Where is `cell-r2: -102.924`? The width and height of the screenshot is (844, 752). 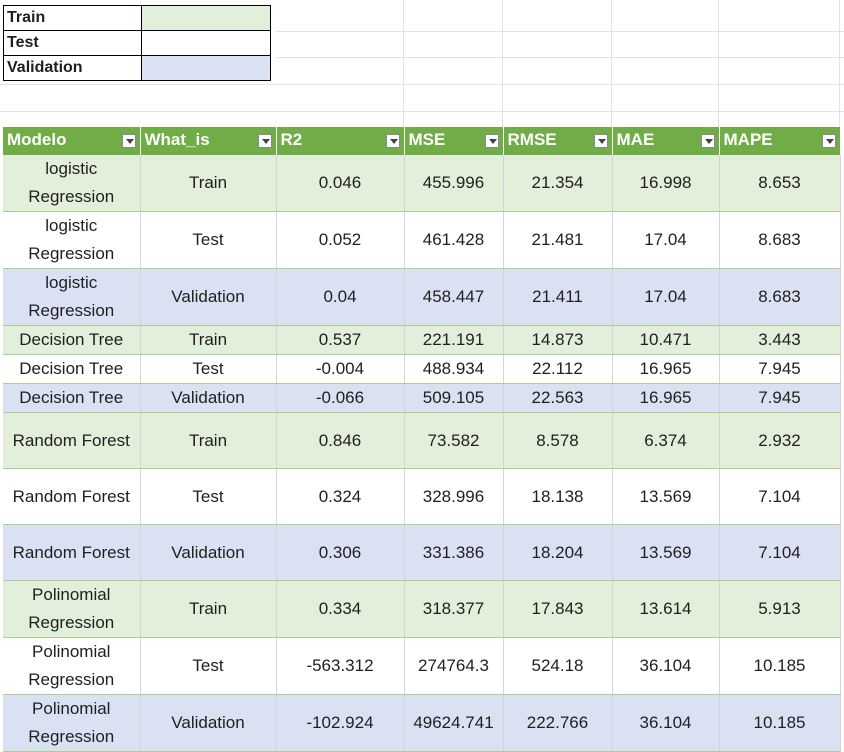 cell-r2: -102.924 is located at coordinates (340, 723).